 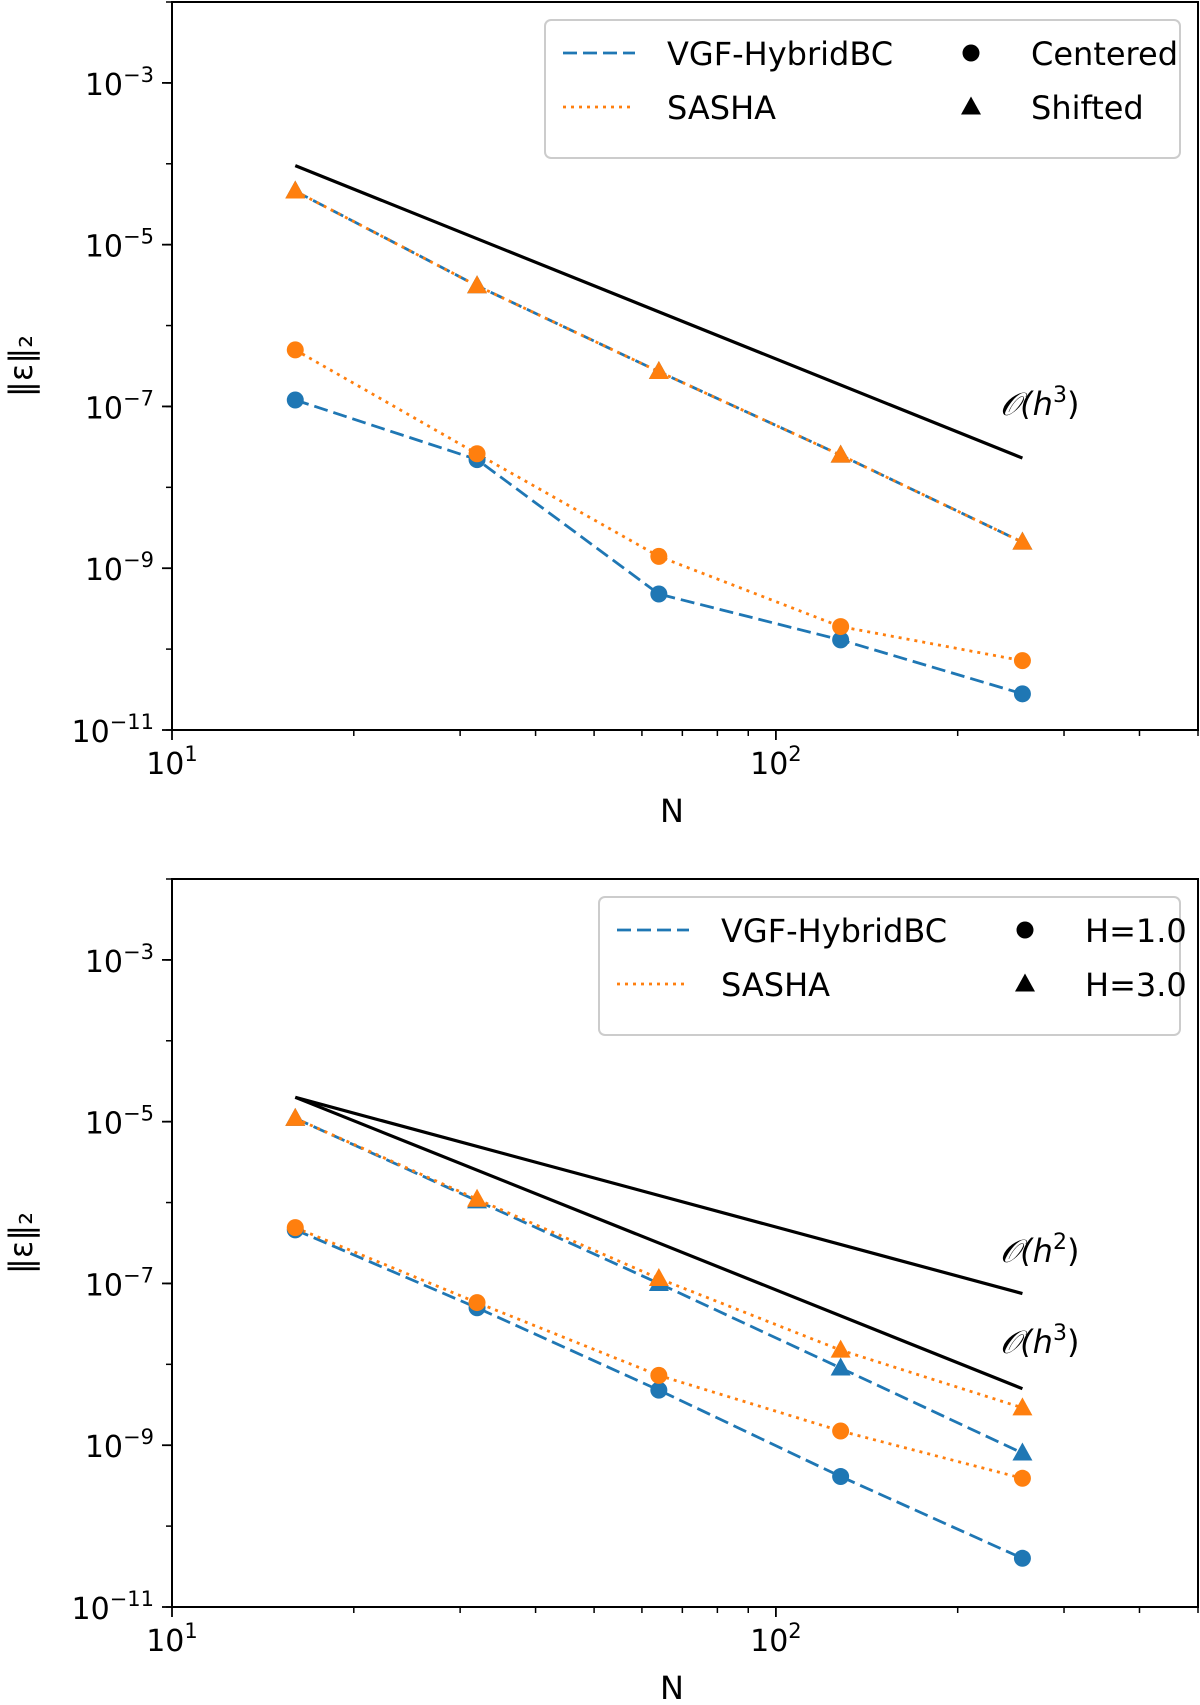 I want to click on series-line-sasha-shifted, so click(x=659, y=366).